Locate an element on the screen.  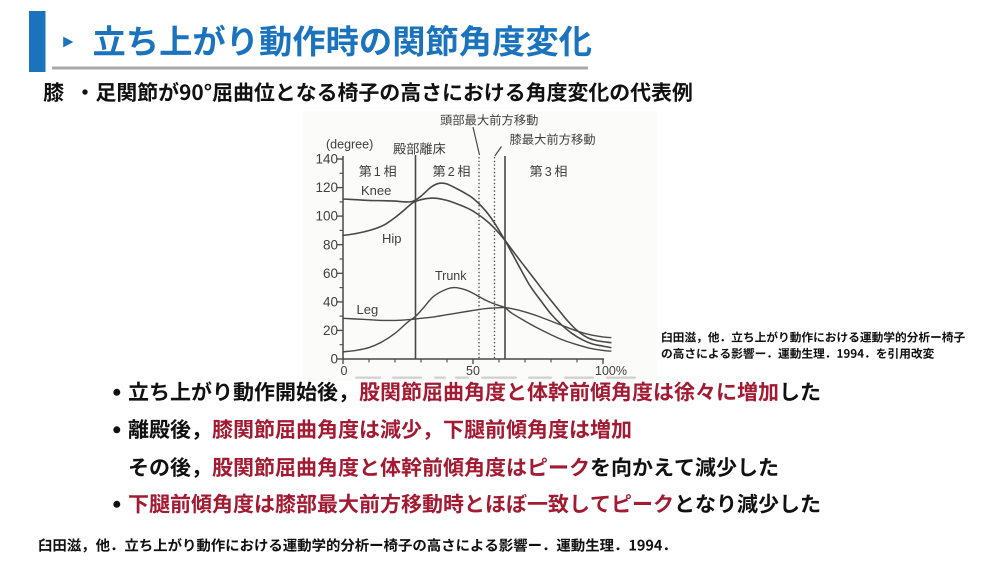
svg-text: Hip is located at coordinates (392, 238).